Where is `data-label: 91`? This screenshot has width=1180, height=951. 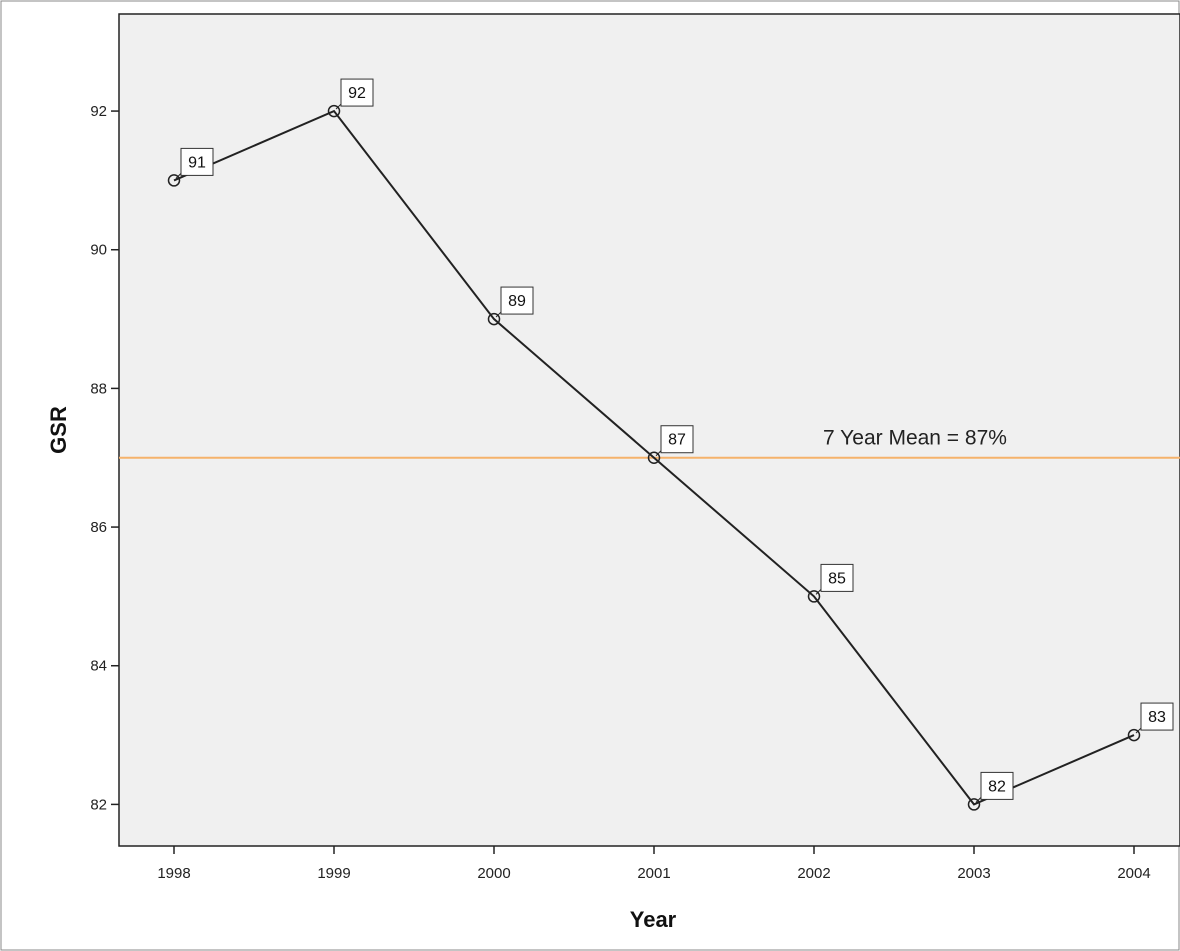 data-label: 91 is located at coordinates (197, 162).